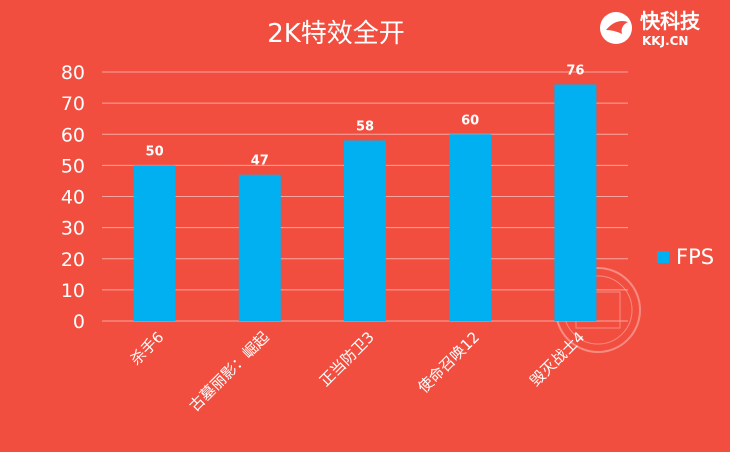 Image resolution: width=730 pixels, height=452 pixels. I want to click on x-category-label: 使命召唤12, so click(448, 362).